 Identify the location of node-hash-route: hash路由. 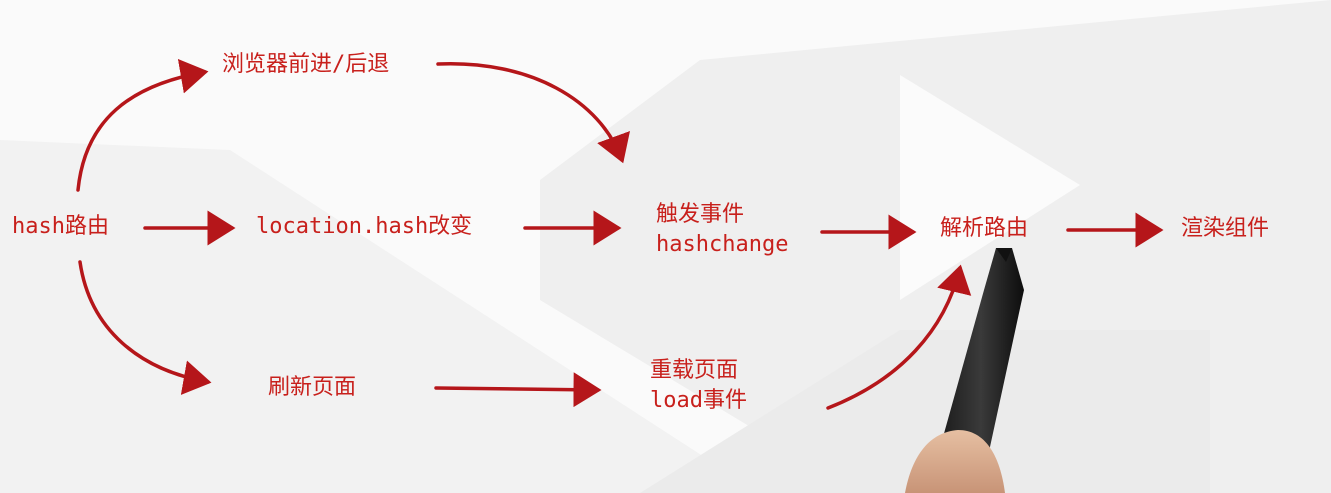
(60, 226).